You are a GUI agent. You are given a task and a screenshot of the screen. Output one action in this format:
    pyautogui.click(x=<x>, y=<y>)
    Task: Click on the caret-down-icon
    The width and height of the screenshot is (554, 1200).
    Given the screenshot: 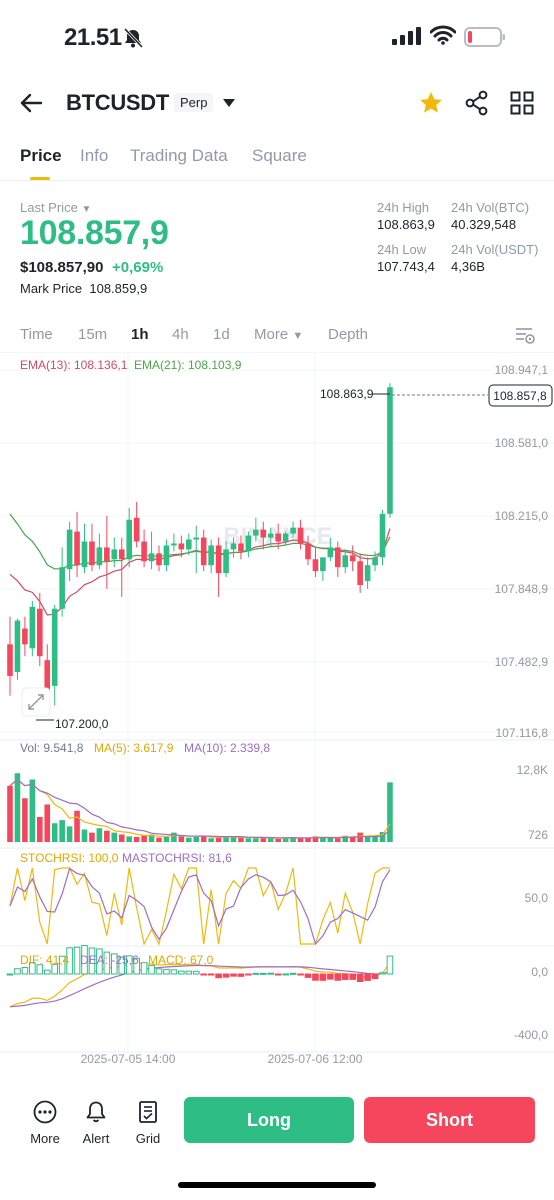 What is the action you would take?
    pyautogui.click(x=229, y=103)
    